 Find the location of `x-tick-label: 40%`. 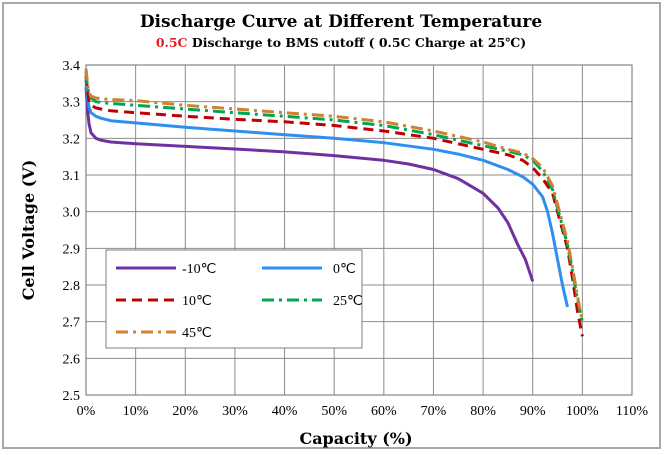

x-tick-label: 40% is located at coordinates (285, 411).